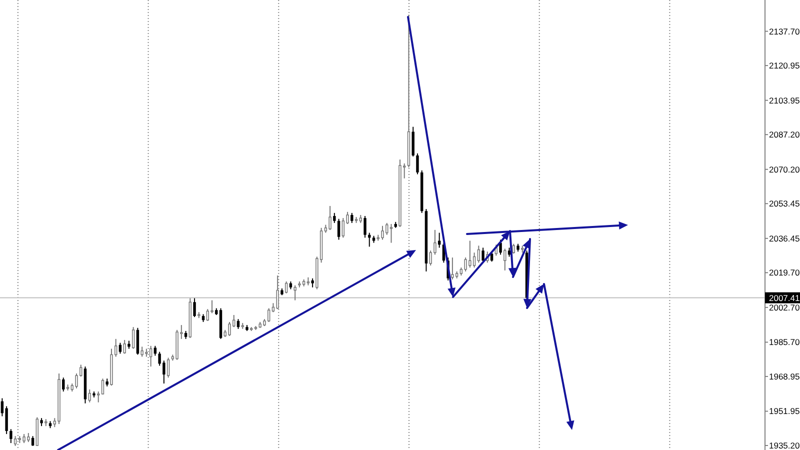 Image resolution: width=800 pixels, height=450 pixels. I want to click on y-tick-label: 2019.70, so click(784, 273).